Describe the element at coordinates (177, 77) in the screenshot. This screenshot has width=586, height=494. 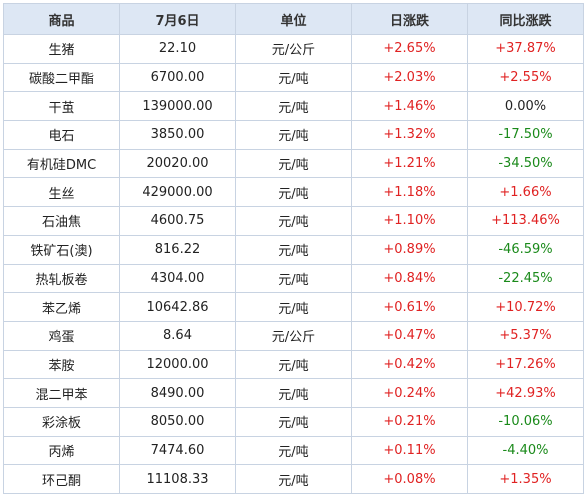
I see `price-cell: 6700.00` at that location.